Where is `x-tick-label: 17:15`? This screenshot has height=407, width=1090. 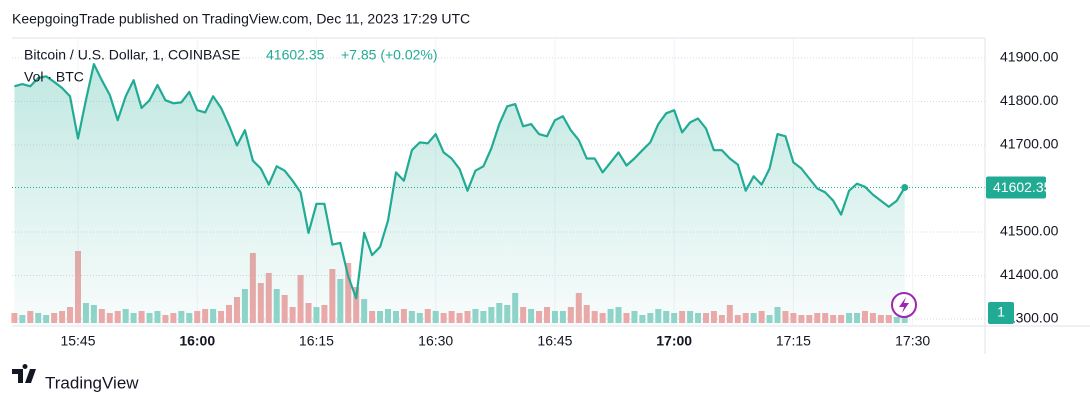
x-tick-label: 17:15 is located at coordinates (793, 341).